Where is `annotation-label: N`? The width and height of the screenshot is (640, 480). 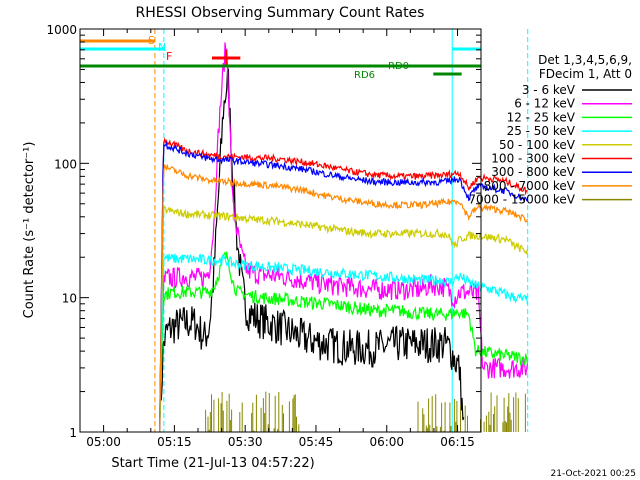 annotation-label: N is located at coordinates (162, 47).